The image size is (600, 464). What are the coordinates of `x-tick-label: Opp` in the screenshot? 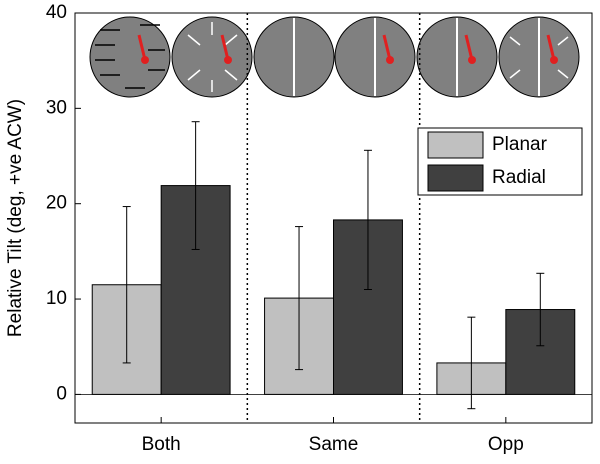 It's located at (506, 444).